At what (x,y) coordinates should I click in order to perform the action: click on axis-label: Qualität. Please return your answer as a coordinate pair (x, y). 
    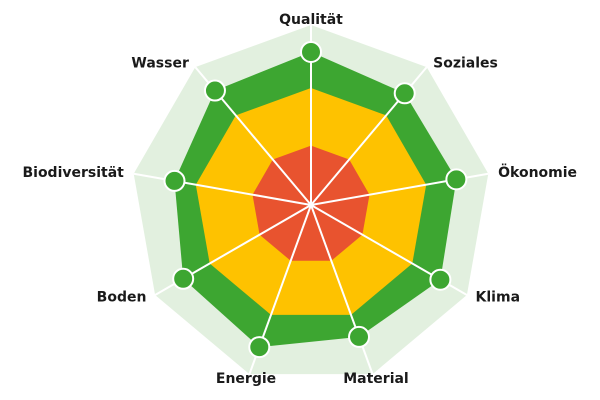
    Looking at the image, I should click on (311, 20).